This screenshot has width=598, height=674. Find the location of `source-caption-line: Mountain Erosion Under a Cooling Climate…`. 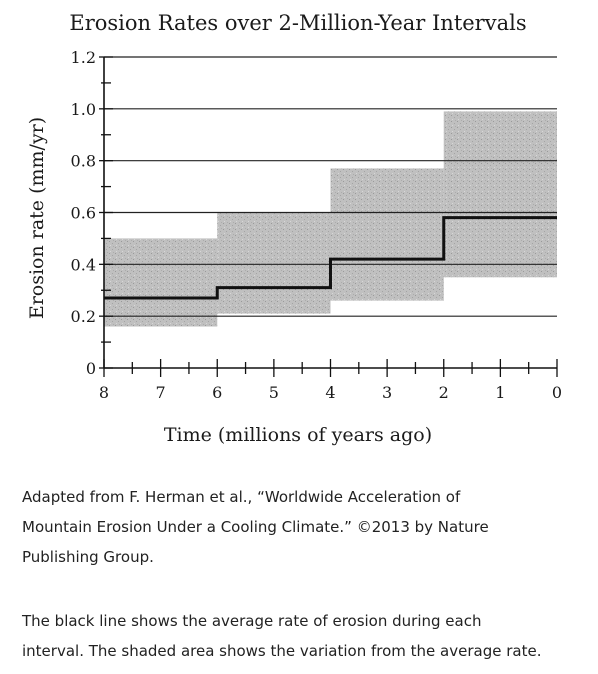

source-caption-line: Mountain Erosion Under a Cooling Climate… is located at coordinates (255, 527).